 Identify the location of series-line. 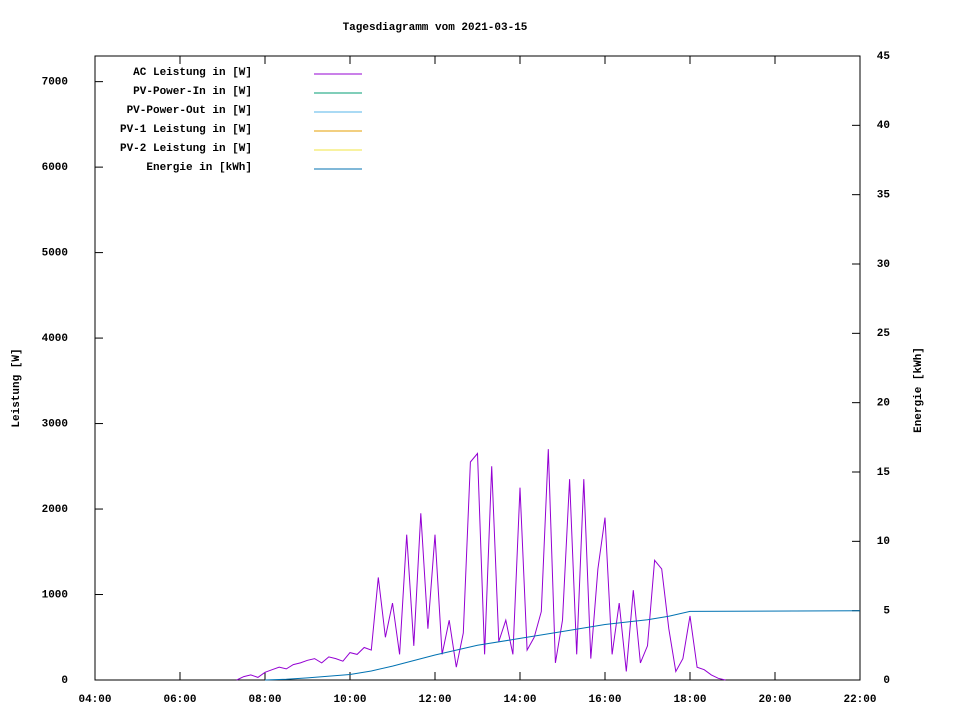
(562, 645).